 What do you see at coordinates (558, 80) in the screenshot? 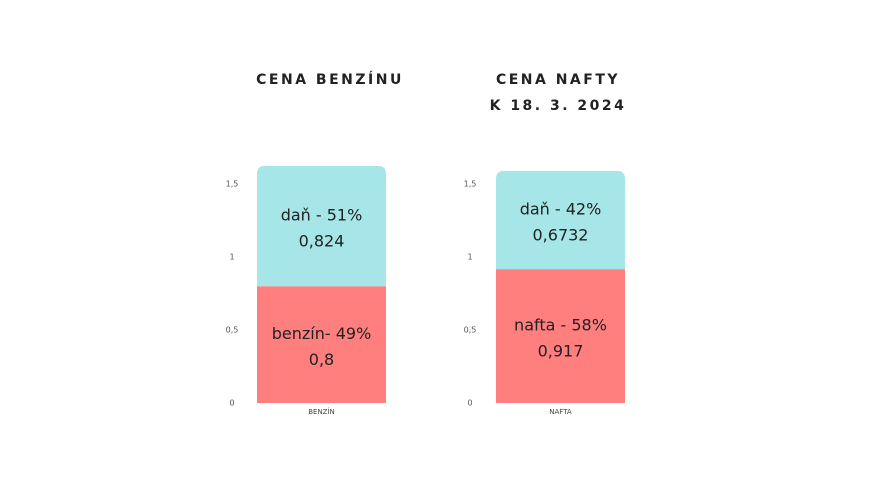
I see `chart-title: CENA NAFTY` at bounding box center [558, 80].